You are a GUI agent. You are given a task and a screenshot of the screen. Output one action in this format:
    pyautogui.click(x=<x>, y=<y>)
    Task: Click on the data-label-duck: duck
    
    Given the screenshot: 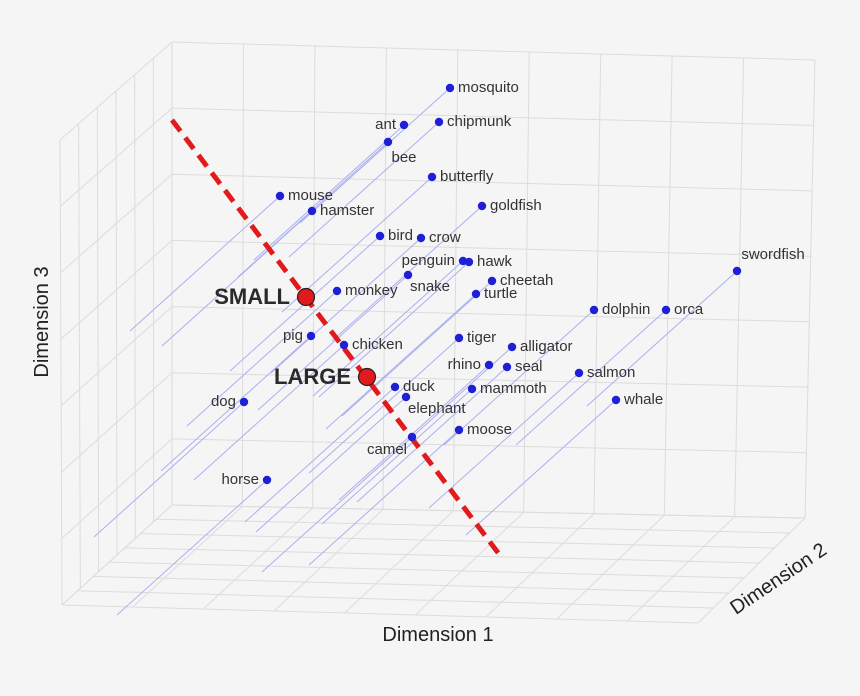 What is the action you would take?
    pyautogui.click(x=419, y=386)
    